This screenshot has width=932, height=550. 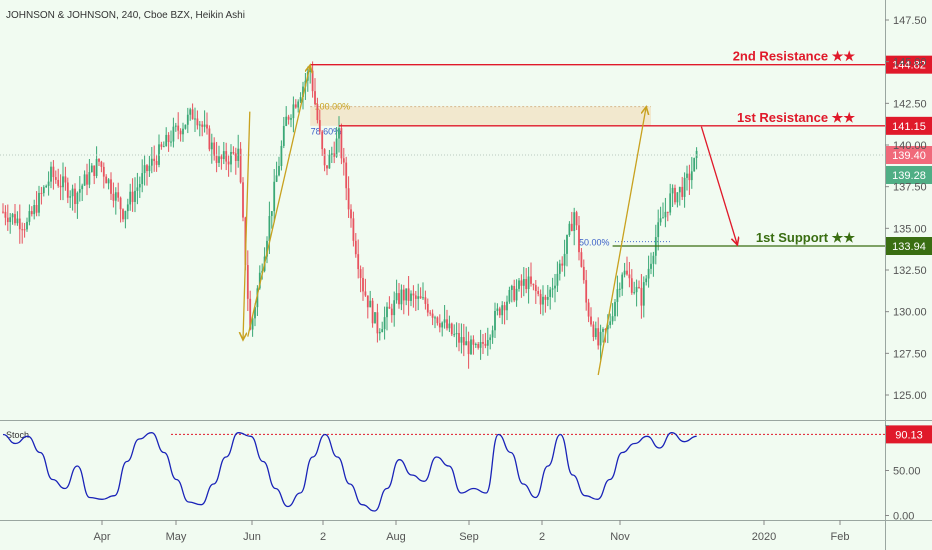 What do you see at coordinates (333, 107) in the screenshot?
I see `fib-label-100: 100.00%` at bounding box center [333, 107].